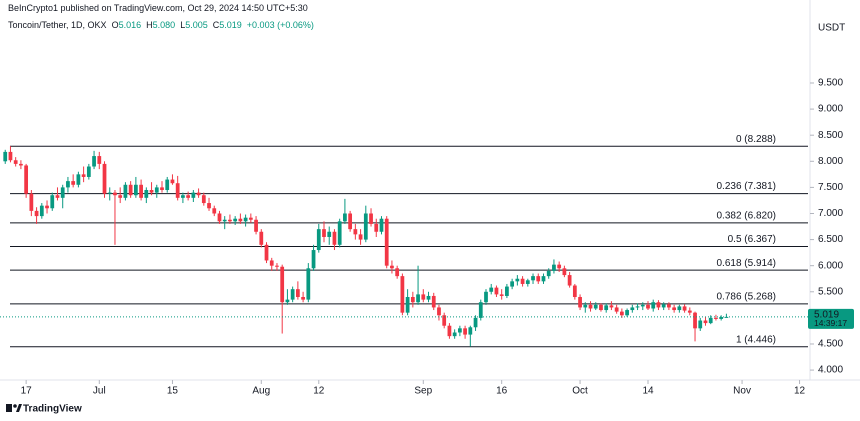  I want to click on price-label-box, so click(831, 318).